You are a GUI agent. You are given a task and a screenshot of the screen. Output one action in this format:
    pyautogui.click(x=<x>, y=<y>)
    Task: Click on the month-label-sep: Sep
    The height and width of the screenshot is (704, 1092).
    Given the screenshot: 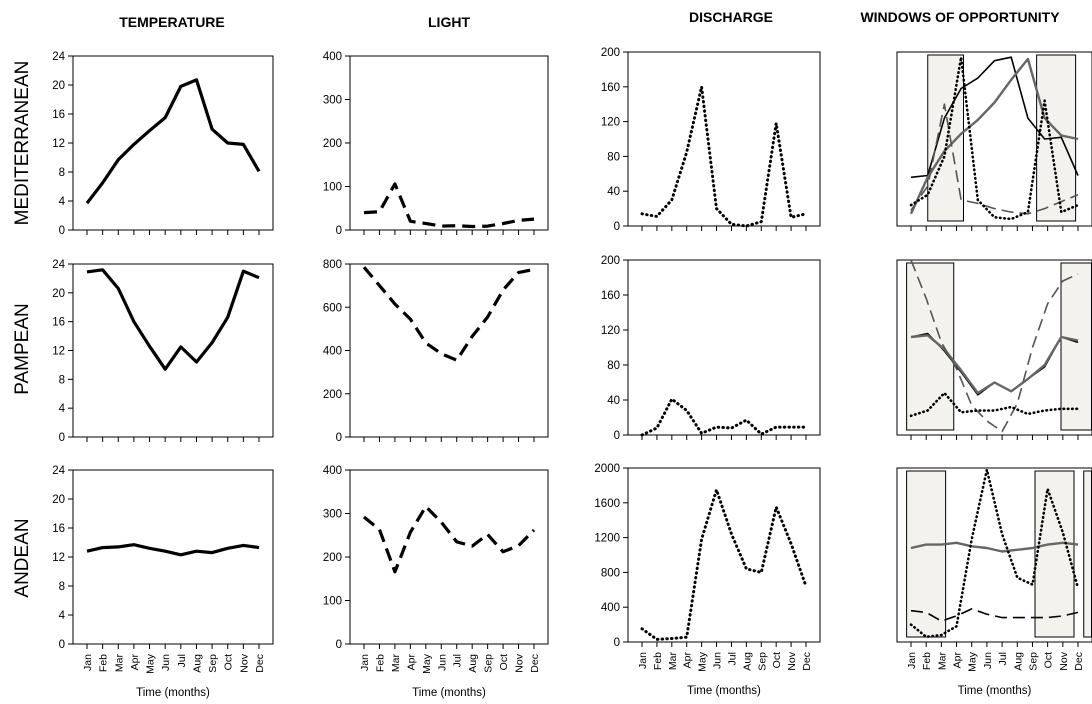 What is the action you would take?
    pyautogui.click(x=213, y=663)
    